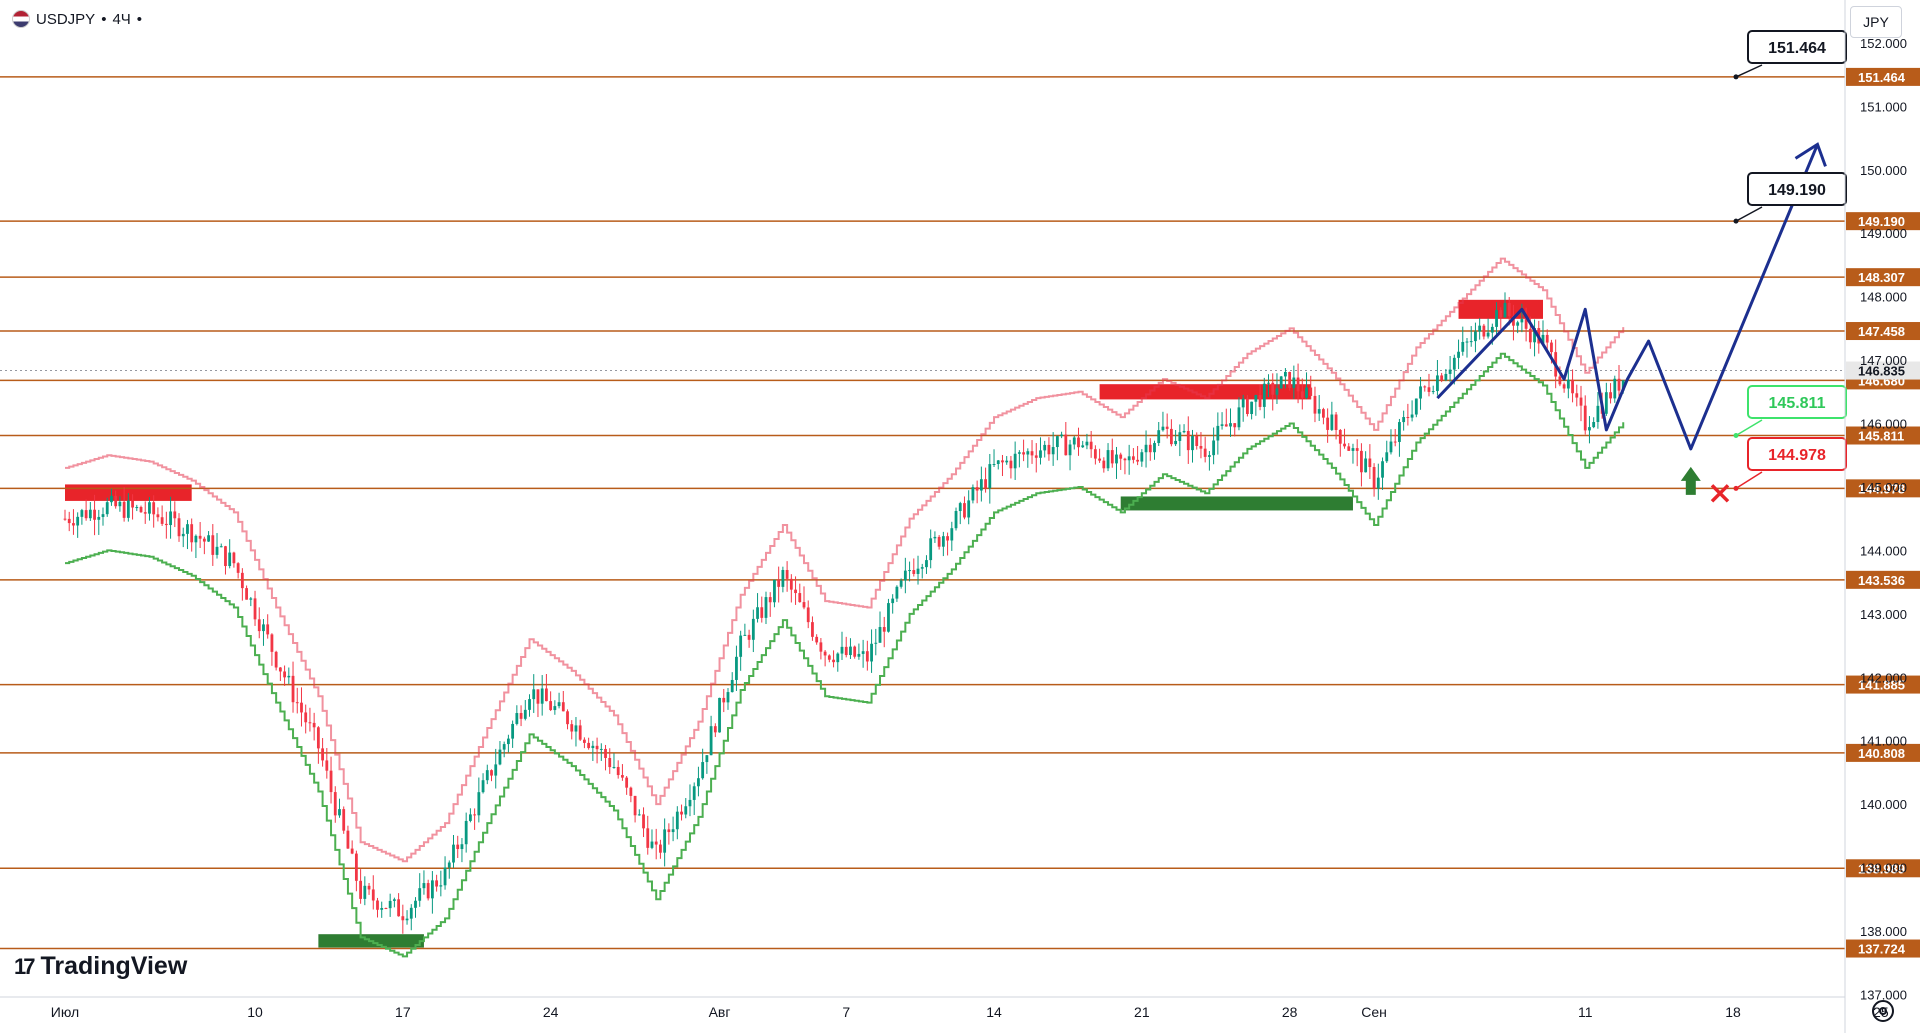  I want to click on usd-flag-icon, so click(21, 19).